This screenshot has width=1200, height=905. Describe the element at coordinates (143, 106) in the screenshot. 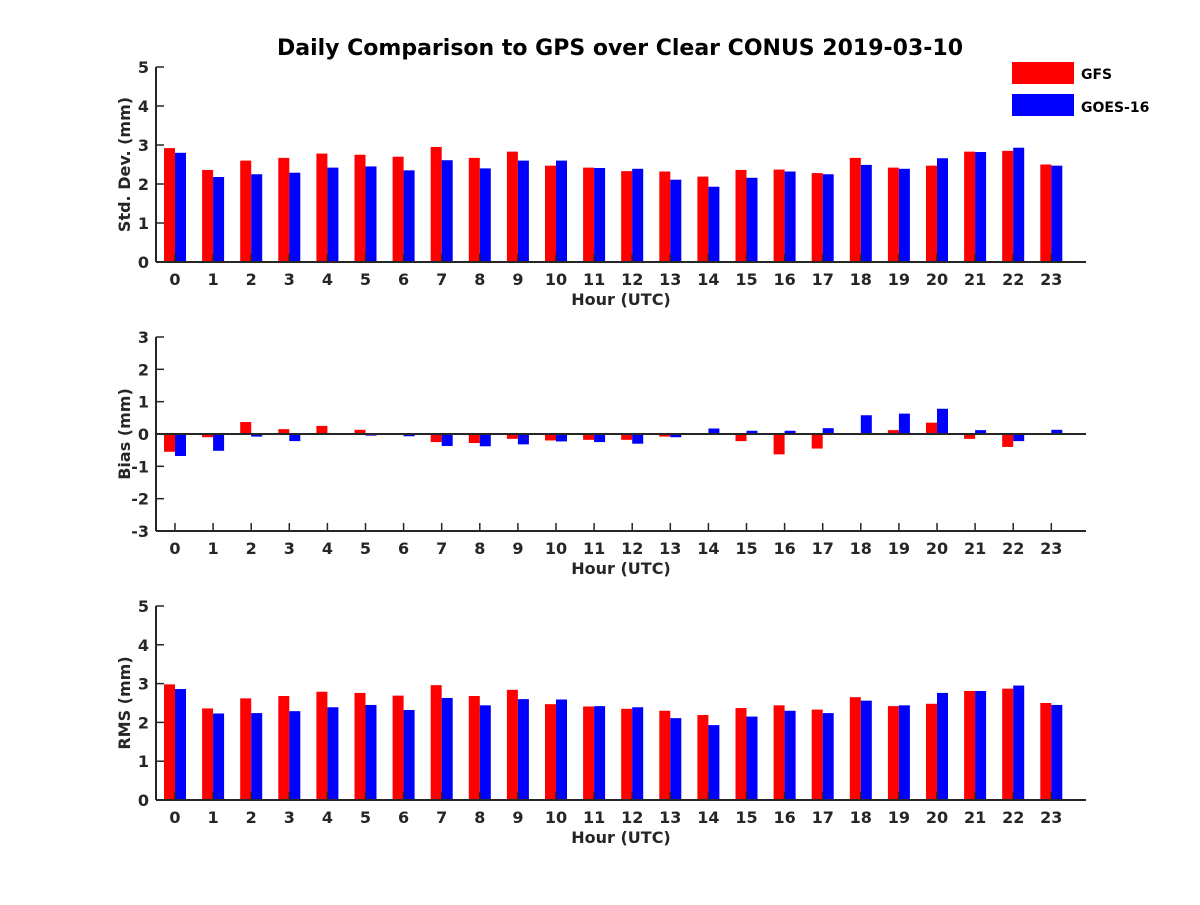

I see `y-tick-label: 4` at that location.